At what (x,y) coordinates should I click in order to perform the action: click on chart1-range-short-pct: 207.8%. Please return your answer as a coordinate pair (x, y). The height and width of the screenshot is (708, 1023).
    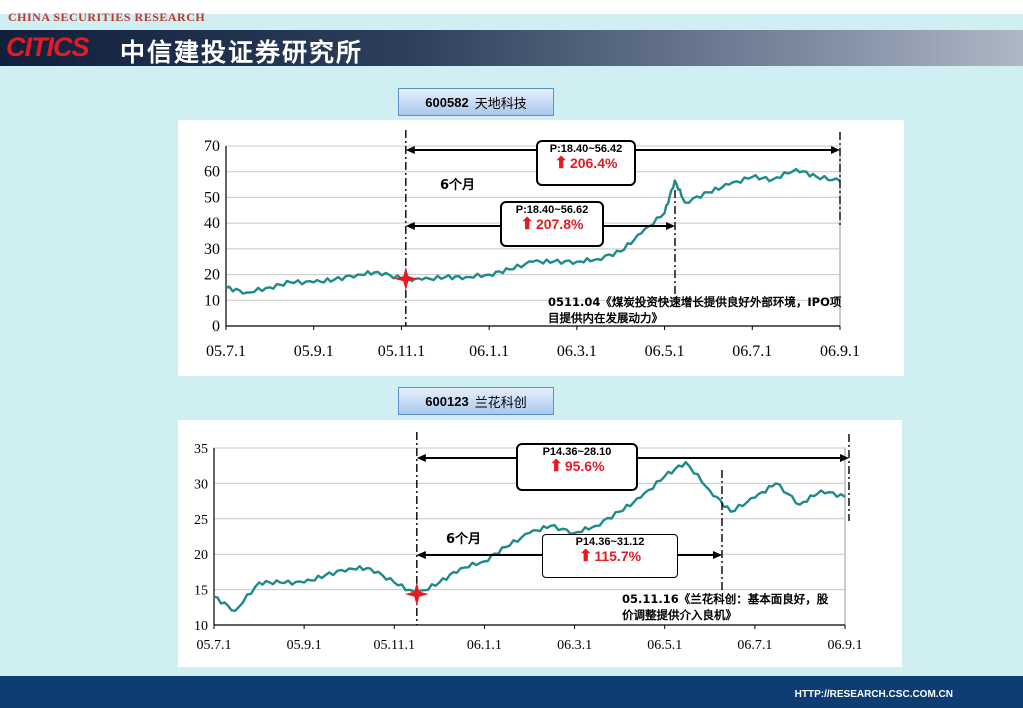
    Looking at the image, I should click on (559, 224).